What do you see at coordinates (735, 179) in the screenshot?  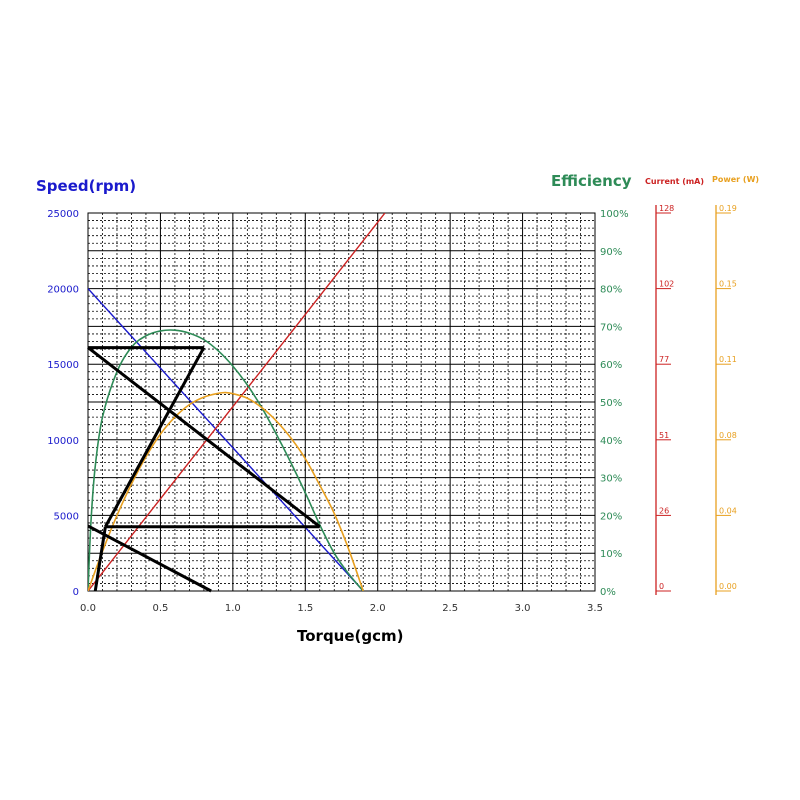 I see `power-axis-title: Power (W)` at bounding box center [735, 179].